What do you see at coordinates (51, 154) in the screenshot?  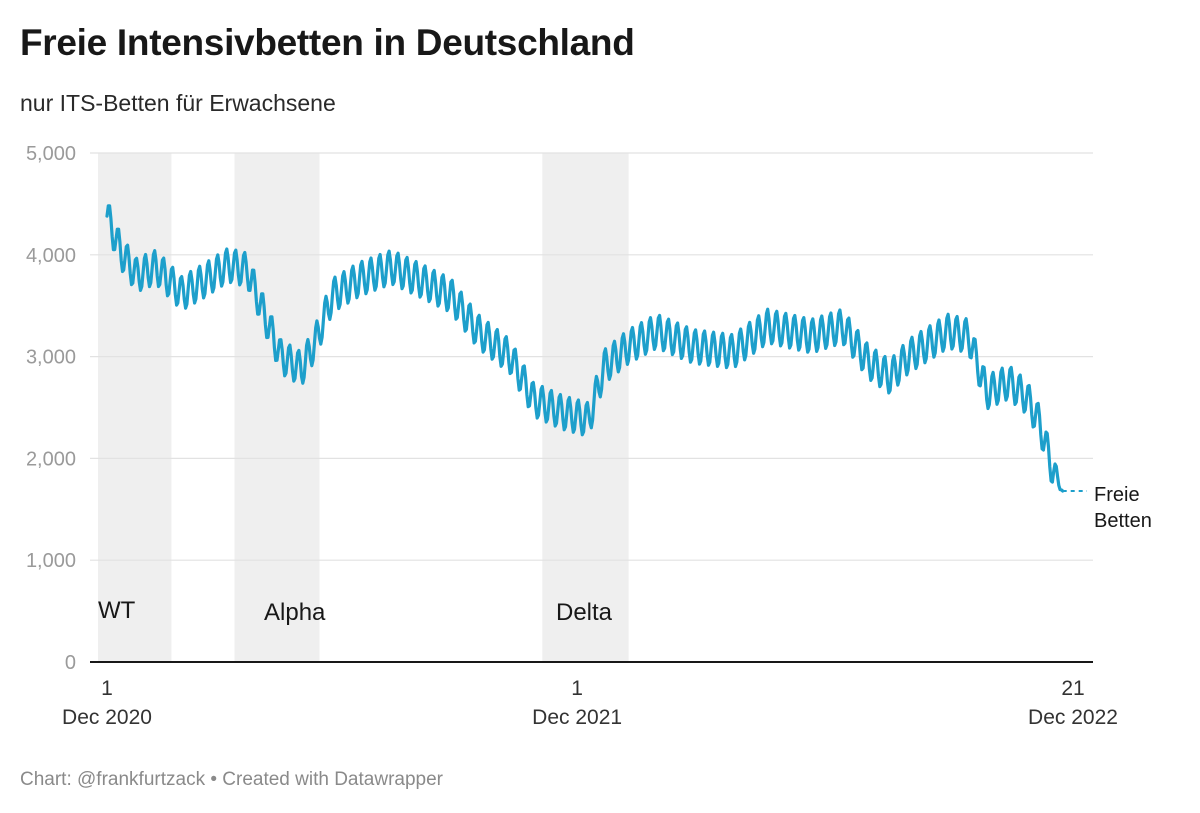 I see `y-tick-label: 5,000` at bounding box center [51, 154].